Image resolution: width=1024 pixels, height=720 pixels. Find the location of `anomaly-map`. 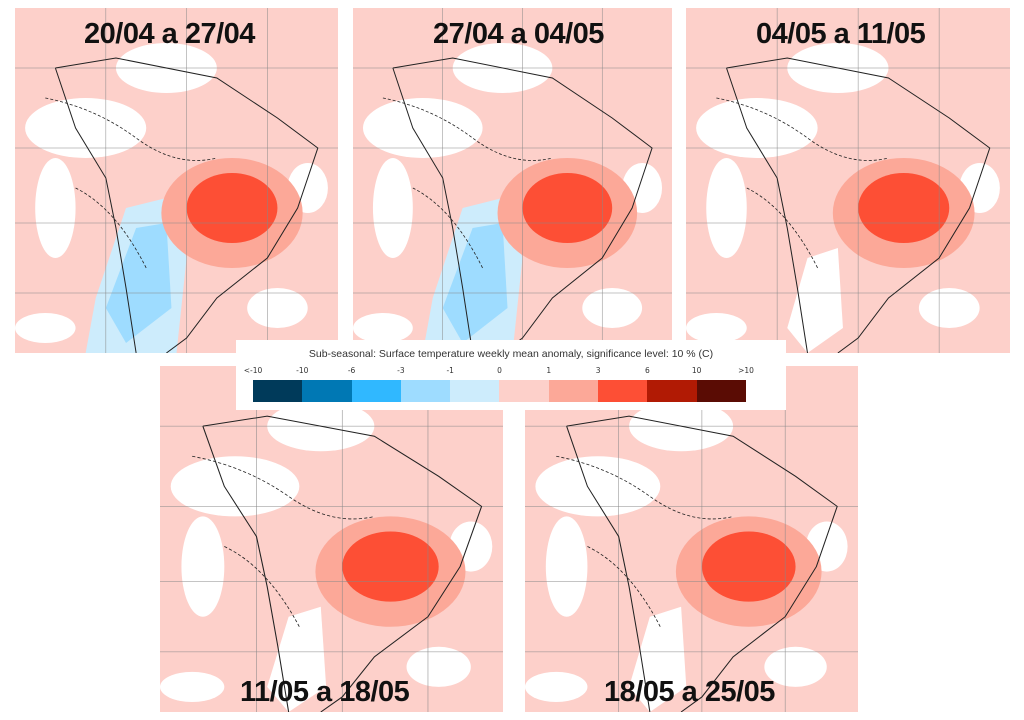

anomaly-map is located at coordinates (512, 180).